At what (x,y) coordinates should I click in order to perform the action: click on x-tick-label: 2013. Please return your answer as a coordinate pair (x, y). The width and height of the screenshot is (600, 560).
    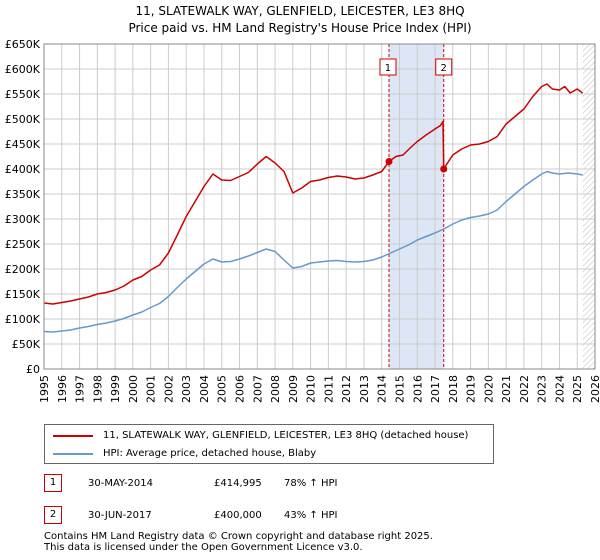
    Looking at the image, I should click on (364, 389).